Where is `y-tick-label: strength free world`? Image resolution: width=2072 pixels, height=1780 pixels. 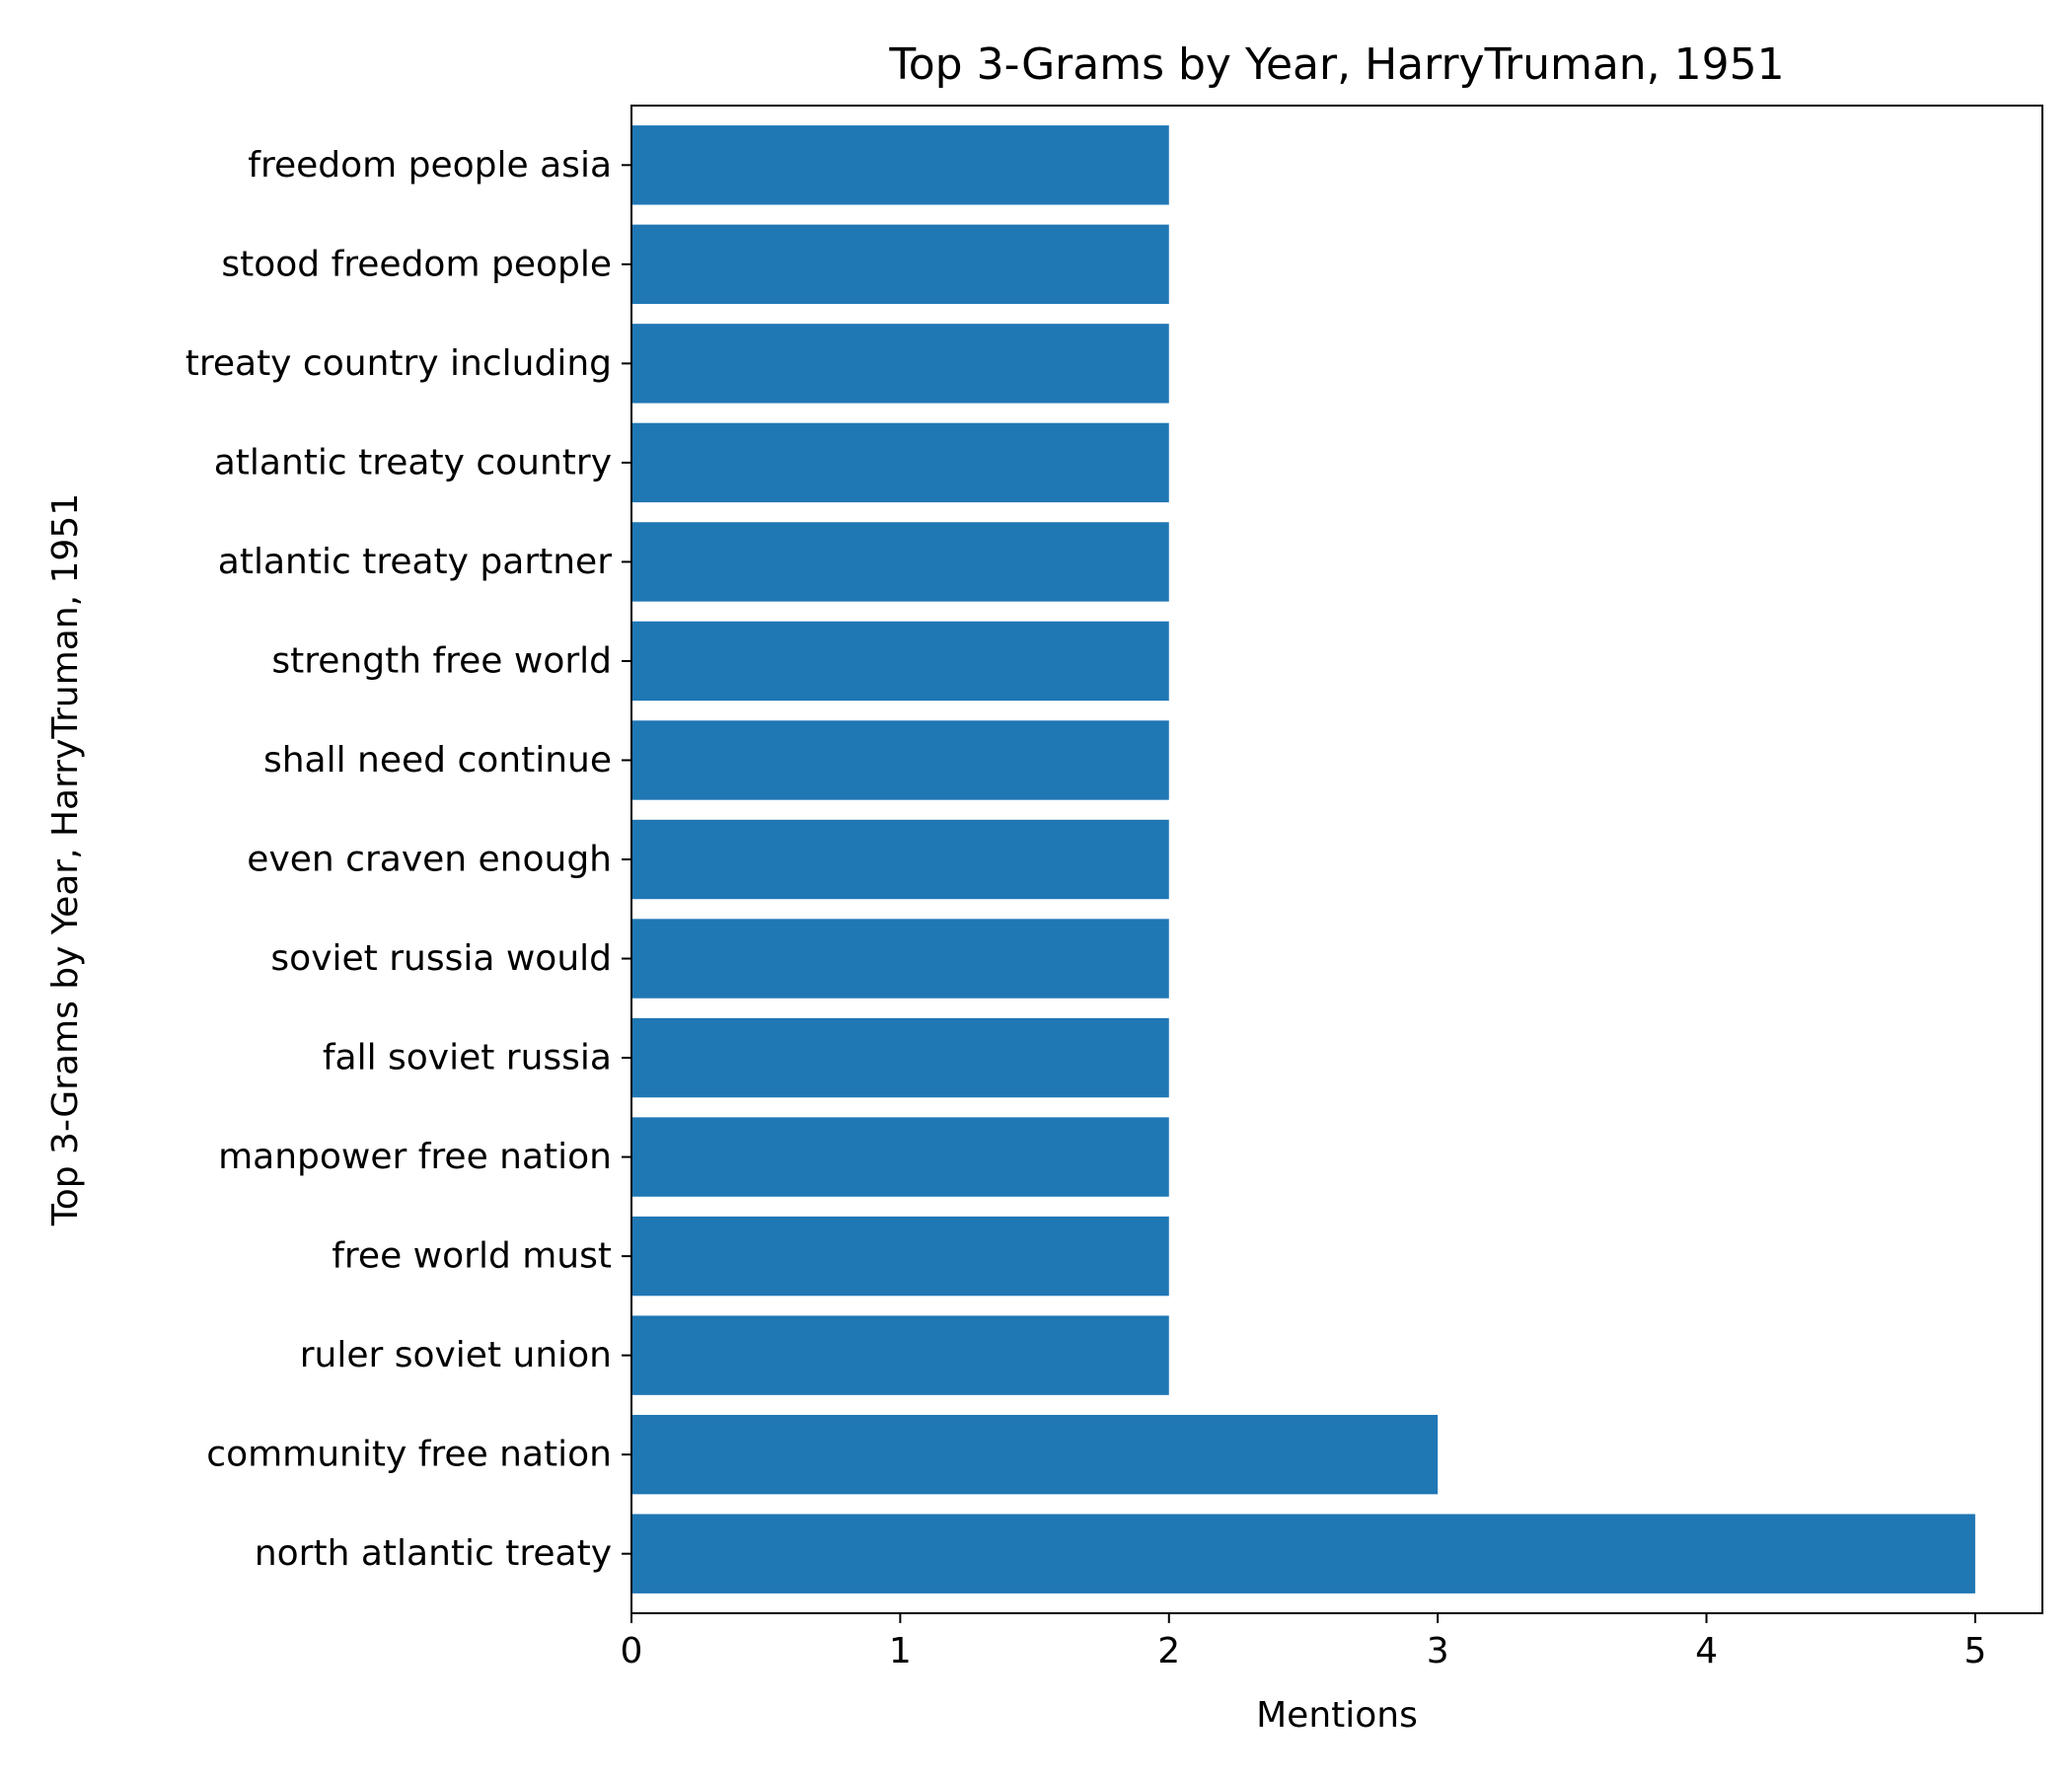 y-tick-label: strength free world is located at coordinates (442, 660).